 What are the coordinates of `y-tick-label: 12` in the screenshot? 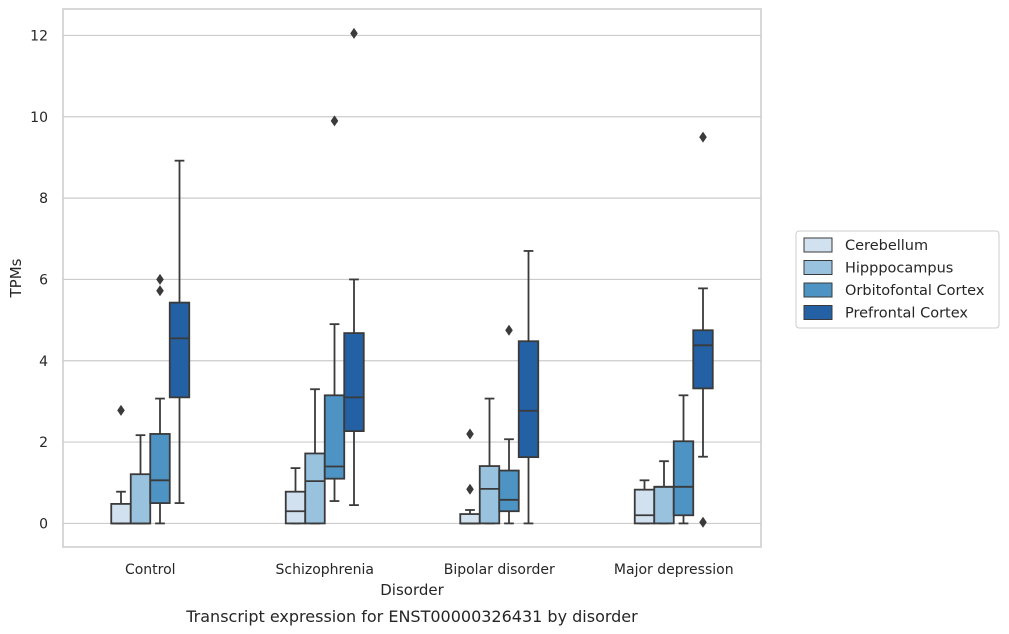 It's located at (39, 36).